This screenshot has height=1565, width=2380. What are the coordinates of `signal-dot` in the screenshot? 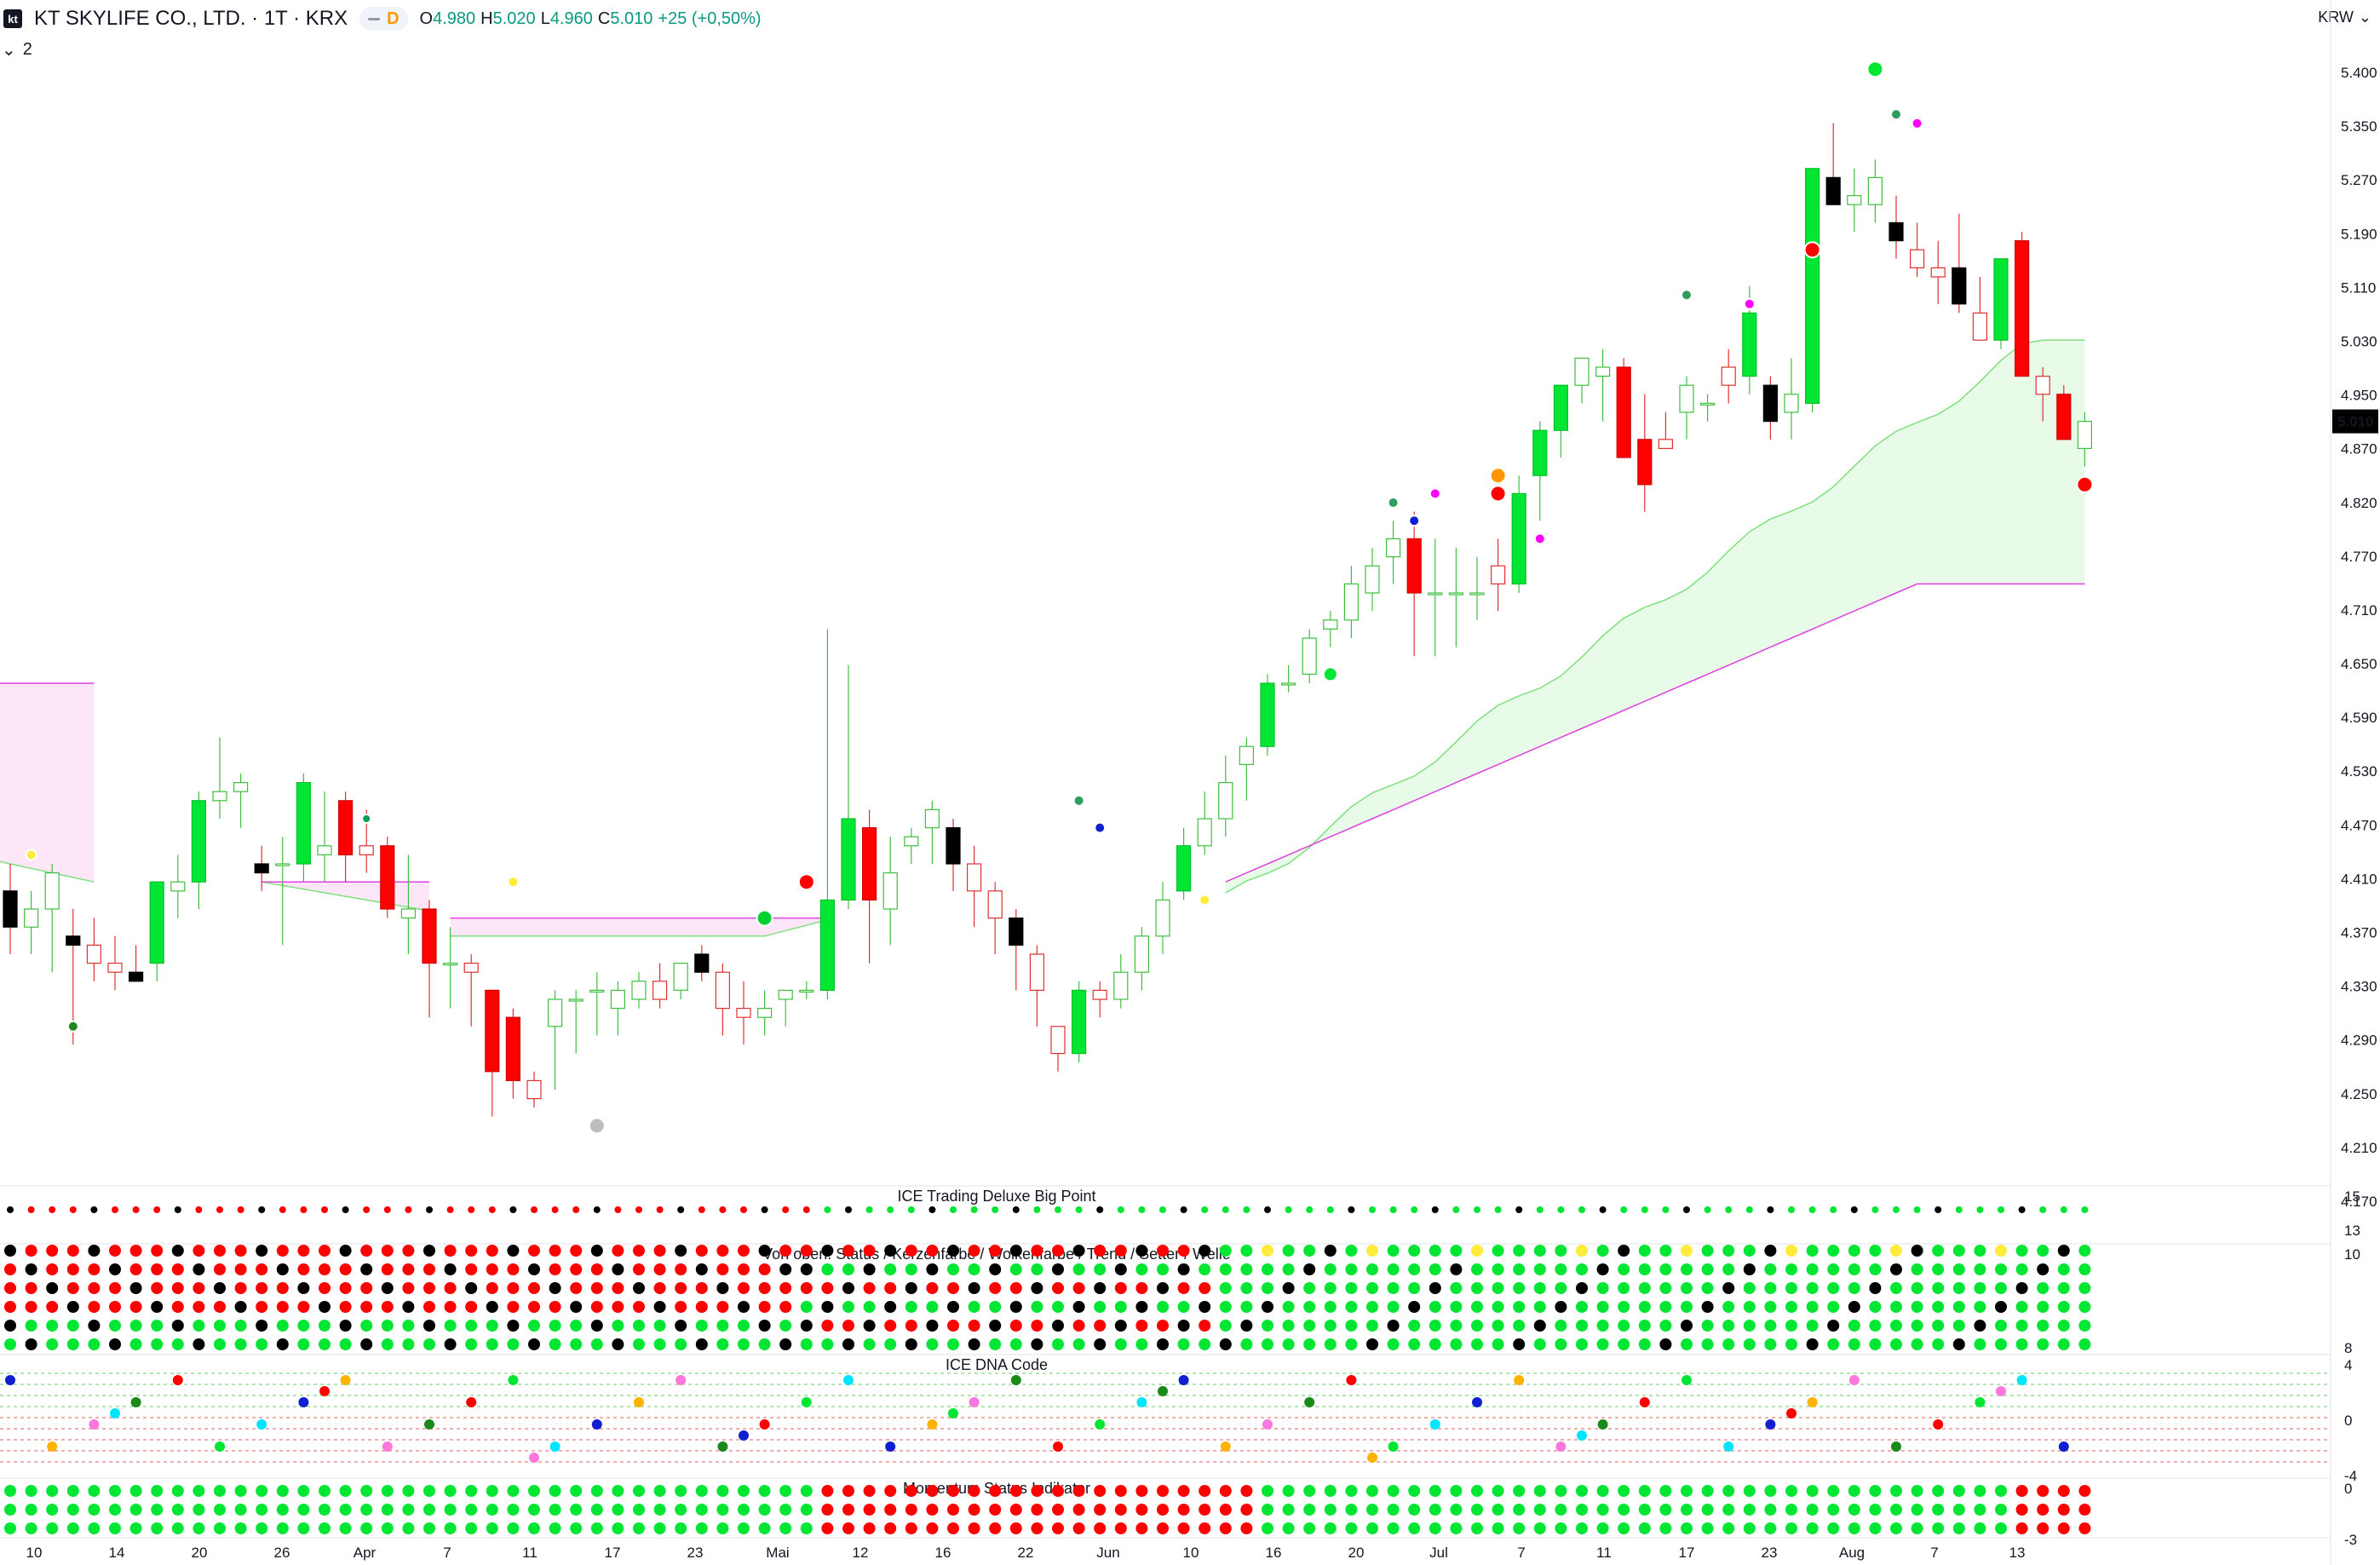 It's located at (1205, 900).